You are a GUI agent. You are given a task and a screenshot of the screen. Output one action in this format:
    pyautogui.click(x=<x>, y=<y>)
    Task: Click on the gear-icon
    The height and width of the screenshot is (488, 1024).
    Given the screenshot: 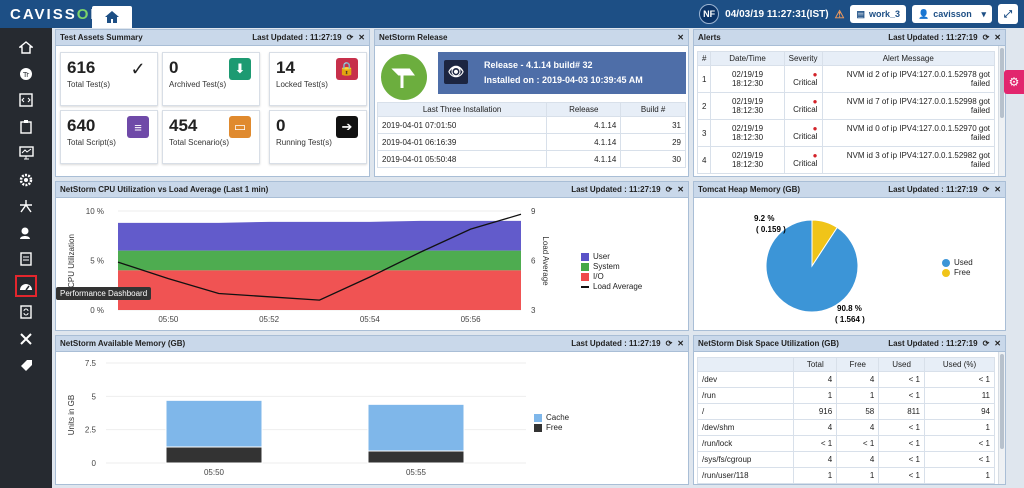 What is the action you would take?
    pyautogui.click(x=26, y=179)
    